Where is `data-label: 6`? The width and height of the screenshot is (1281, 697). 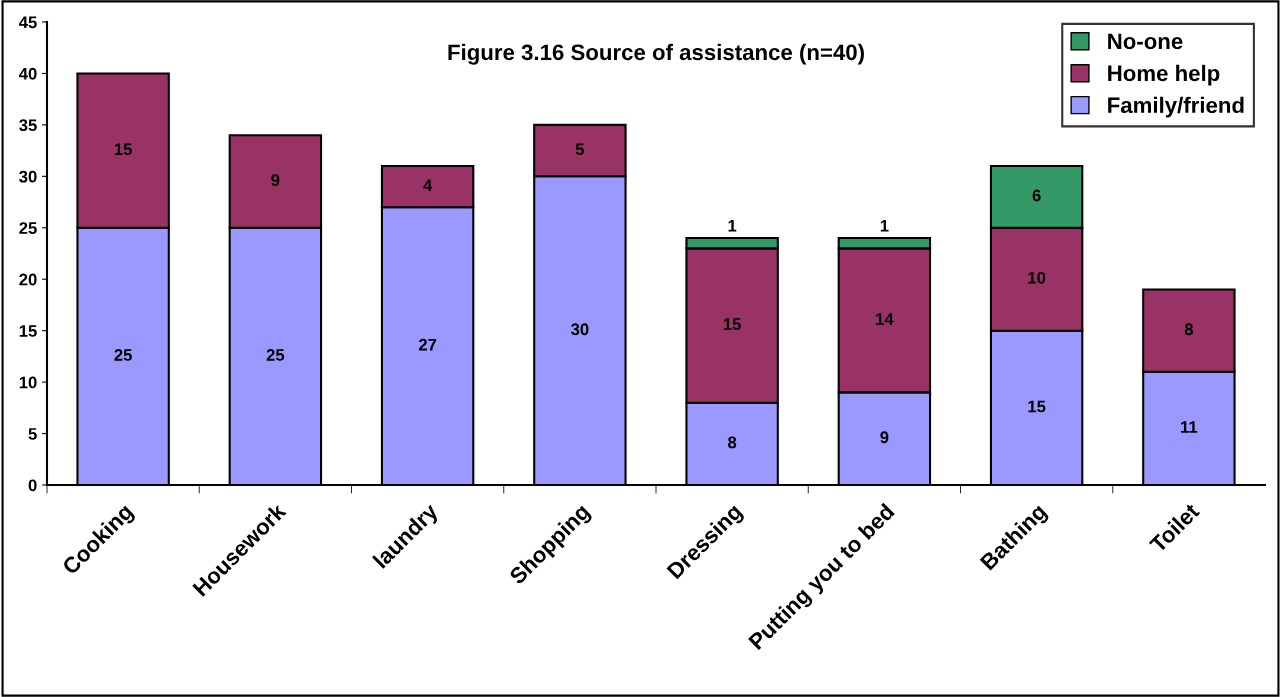
data-label: 6 is located at coordinates (1036, 195).